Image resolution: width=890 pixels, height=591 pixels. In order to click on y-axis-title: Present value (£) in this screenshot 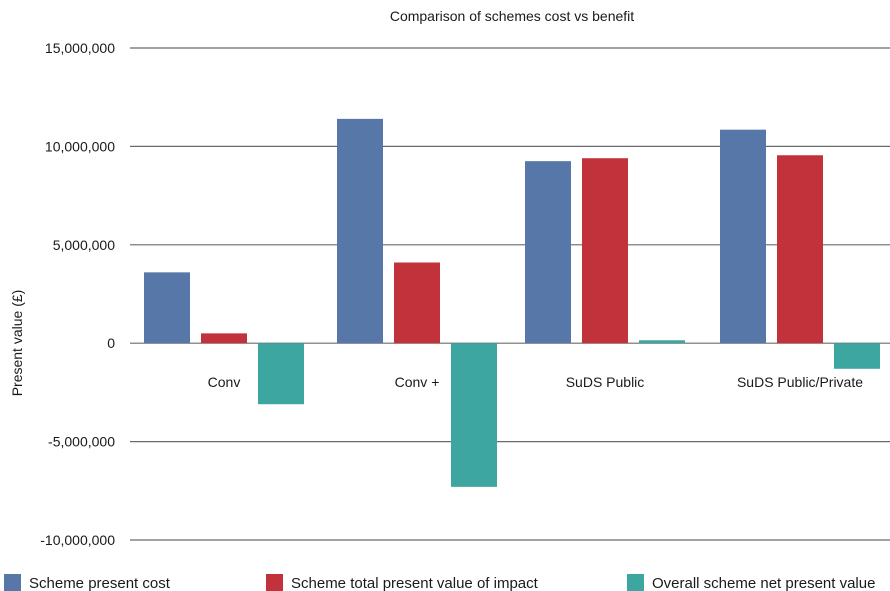, I will do `click(17, 343)`.